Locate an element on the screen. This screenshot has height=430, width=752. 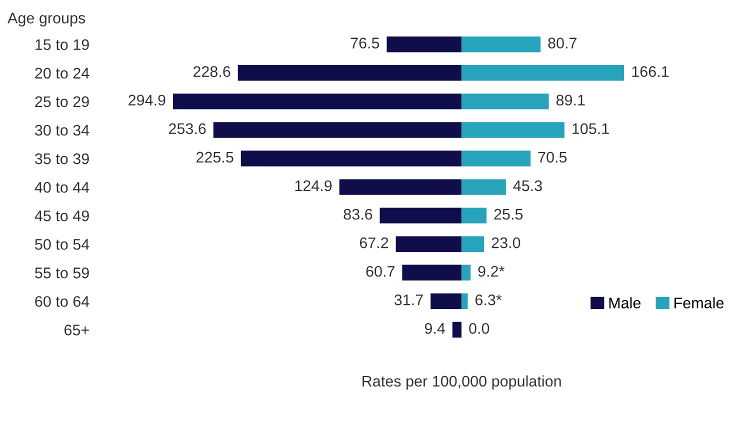
data-label: 45.3 is located at coordinates (527, 186).